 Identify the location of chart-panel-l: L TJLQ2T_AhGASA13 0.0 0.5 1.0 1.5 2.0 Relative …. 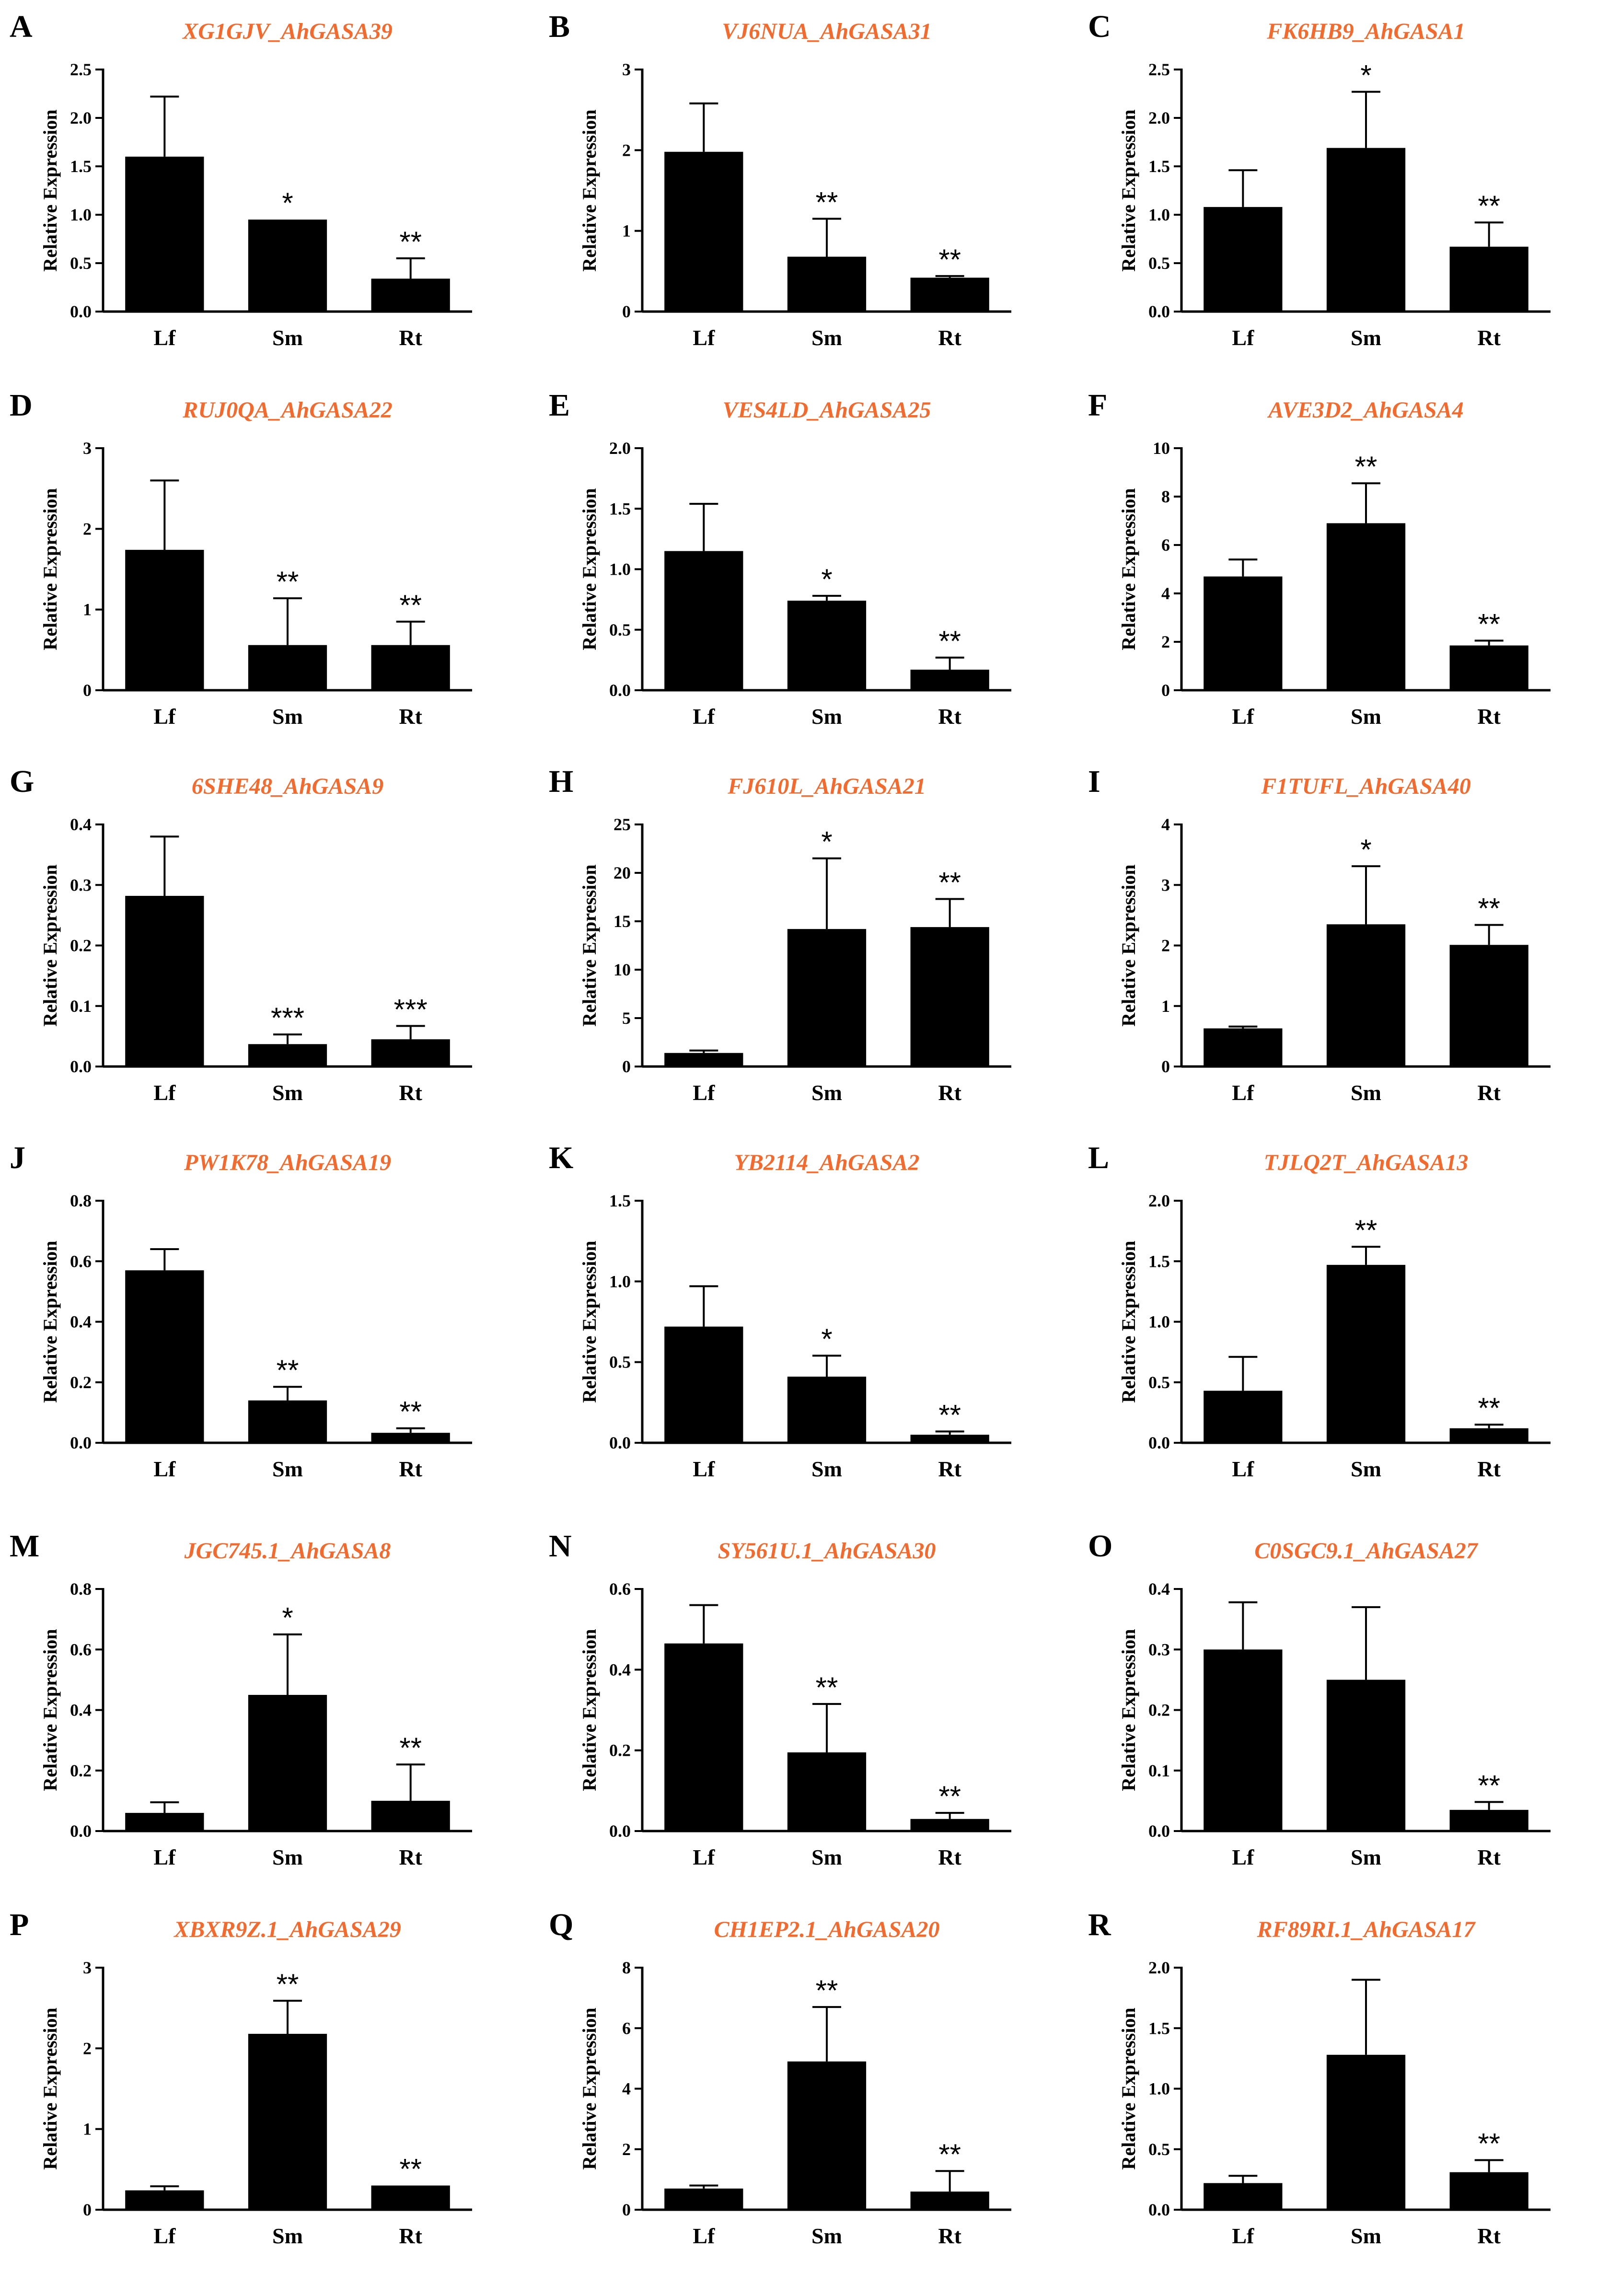
(1337, 1318).